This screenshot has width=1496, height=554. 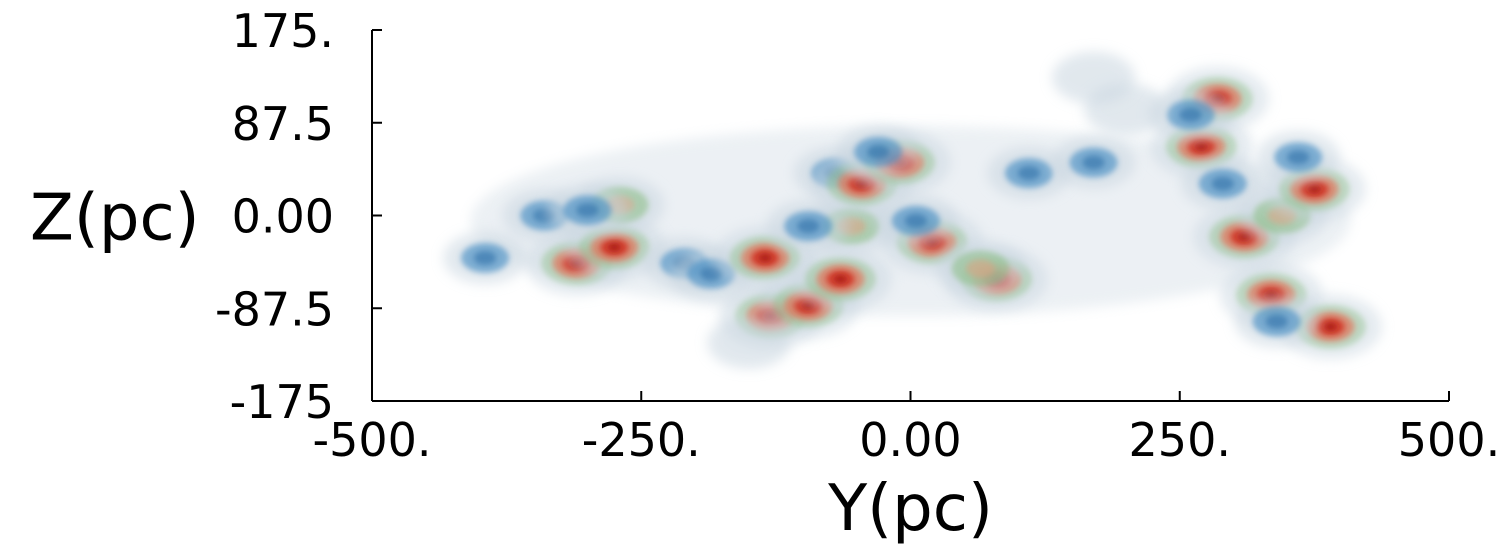 What do you see at coordinates (371, 440) in the screenshot?
I see `x-tick-label: -500.` at bounding box center [371, 440].